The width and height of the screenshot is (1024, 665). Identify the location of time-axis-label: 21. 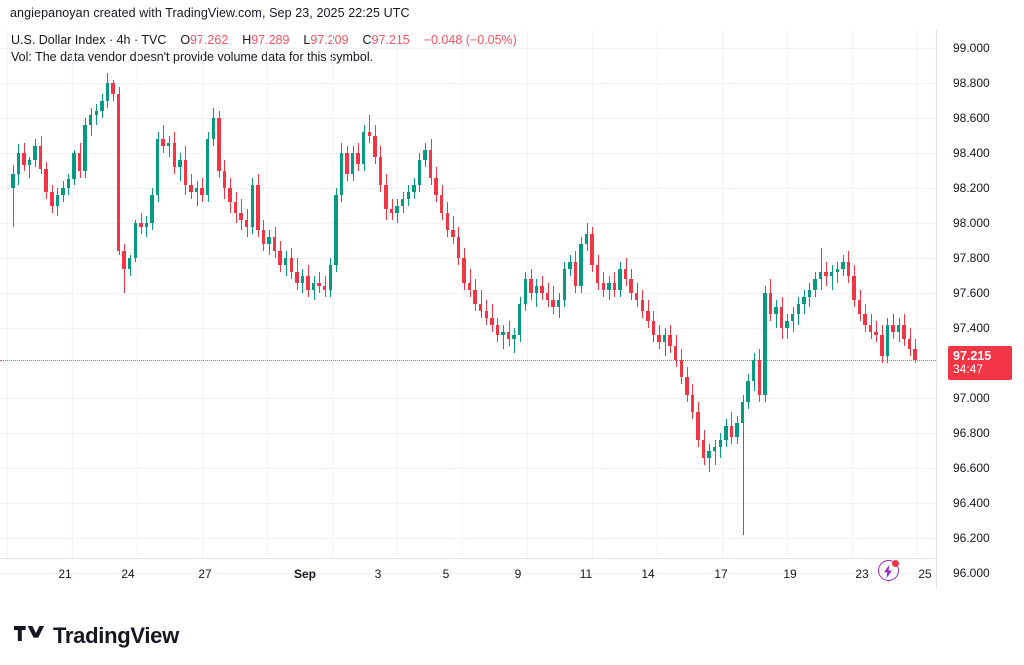
(65, 574).